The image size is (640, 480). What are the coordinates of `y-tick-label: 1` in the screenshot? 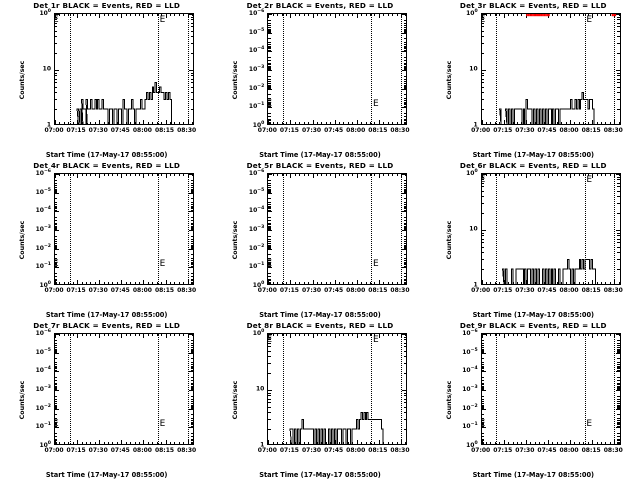 It's located at (475, 285).